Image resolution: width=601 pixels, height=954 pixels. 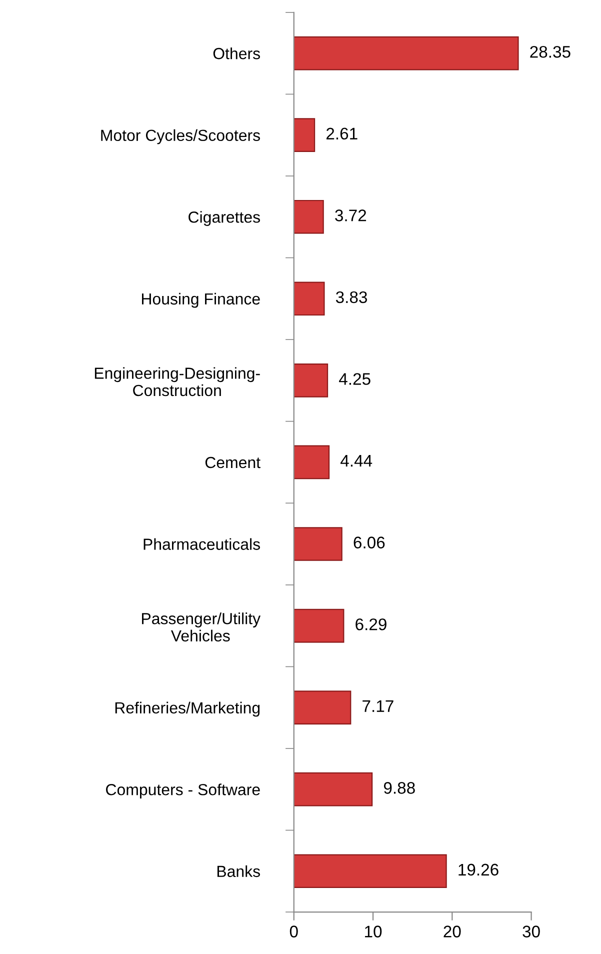 What do you see at coordinates (294, 932) in the screenshot?
I see `x-tick-label: 0` at bounding box center [294, 932].